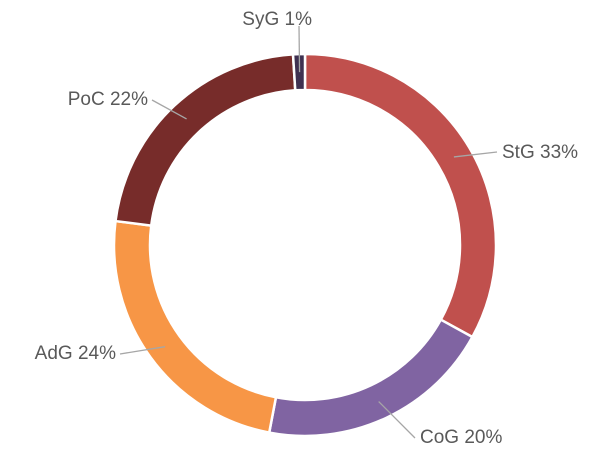  Describe the element at coordinates (540, 152) in the screenshot. I see `data-label: StG 33%` at that location.